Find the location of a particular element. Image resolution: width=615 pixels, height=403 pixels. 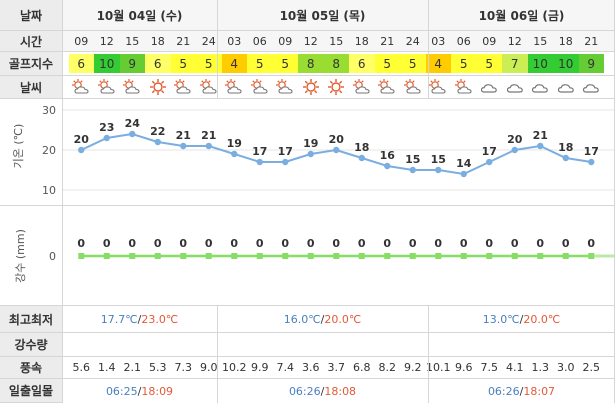

max-temp: 20.0℃ is located at coordinates (343, 319).